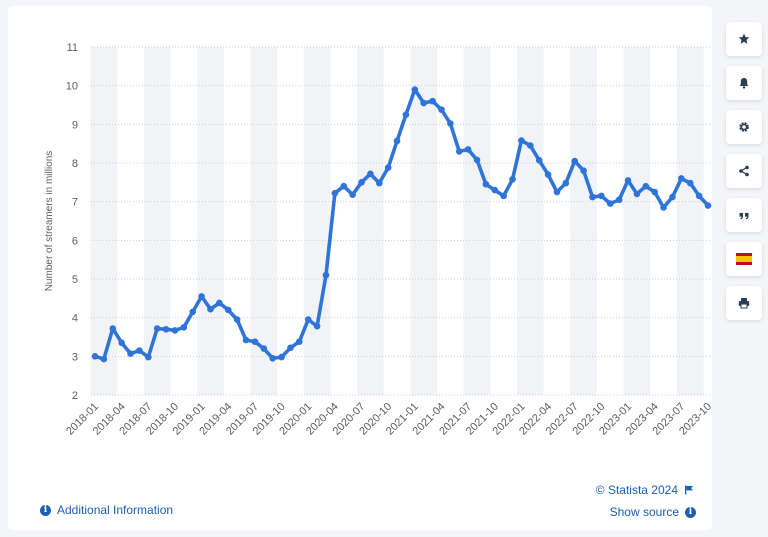  Describe the element at coordinates (75, 357) in the screenshot. I see `y-tick-label: 3` at that location.